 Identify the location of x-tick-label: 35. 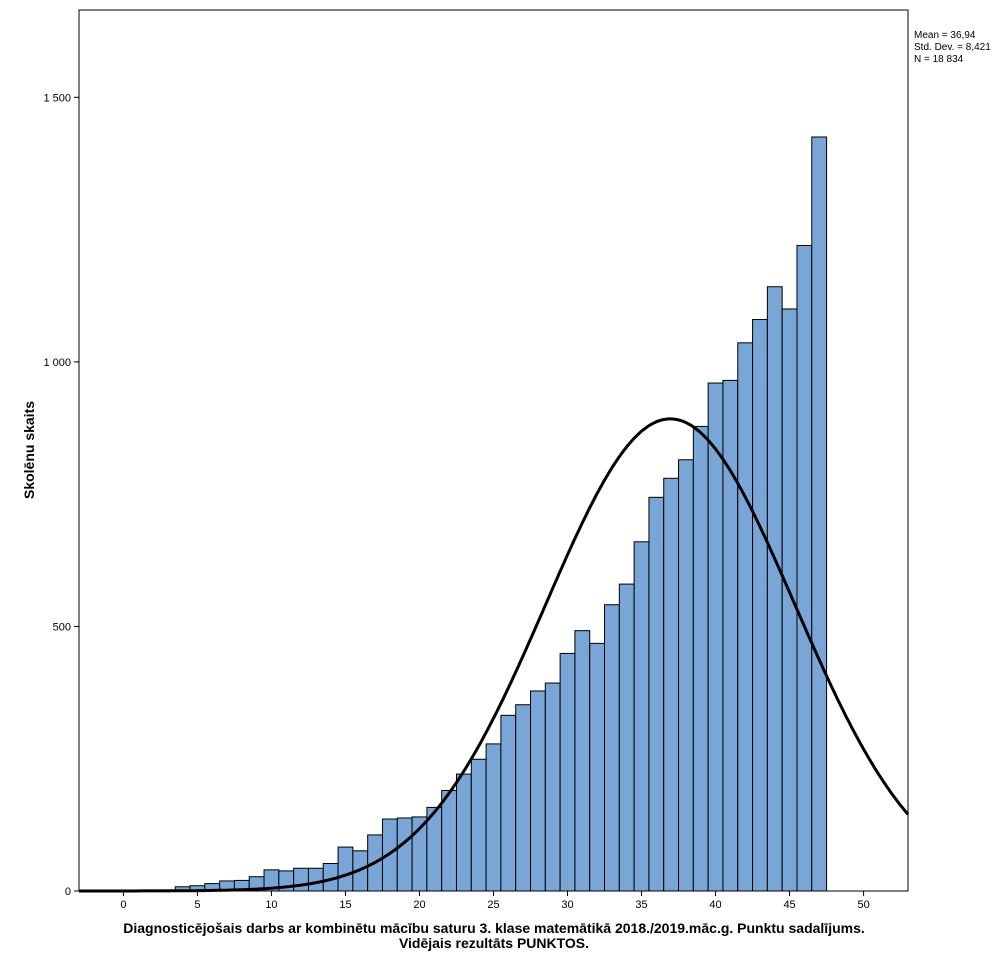
(641, 905).